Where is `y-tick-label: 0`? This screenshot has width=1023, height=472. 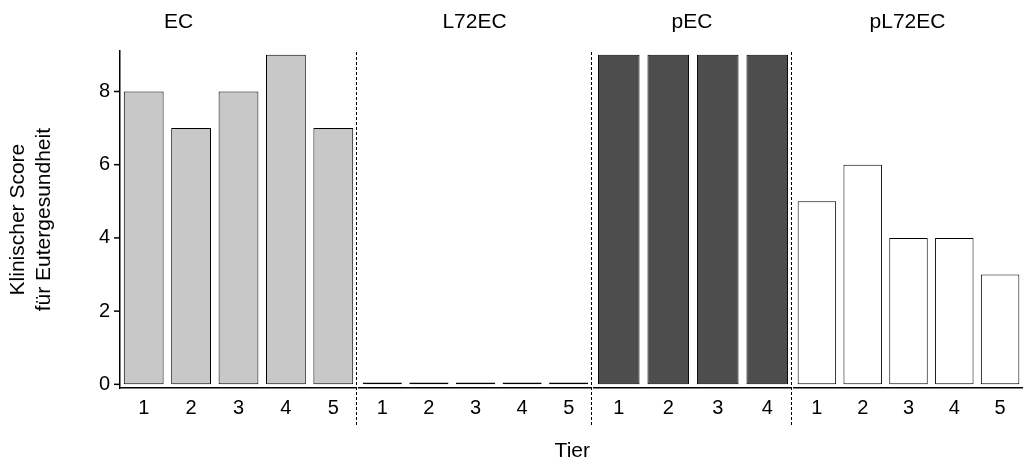
y-tick-label: 0 is located at coordinates (104, 382).